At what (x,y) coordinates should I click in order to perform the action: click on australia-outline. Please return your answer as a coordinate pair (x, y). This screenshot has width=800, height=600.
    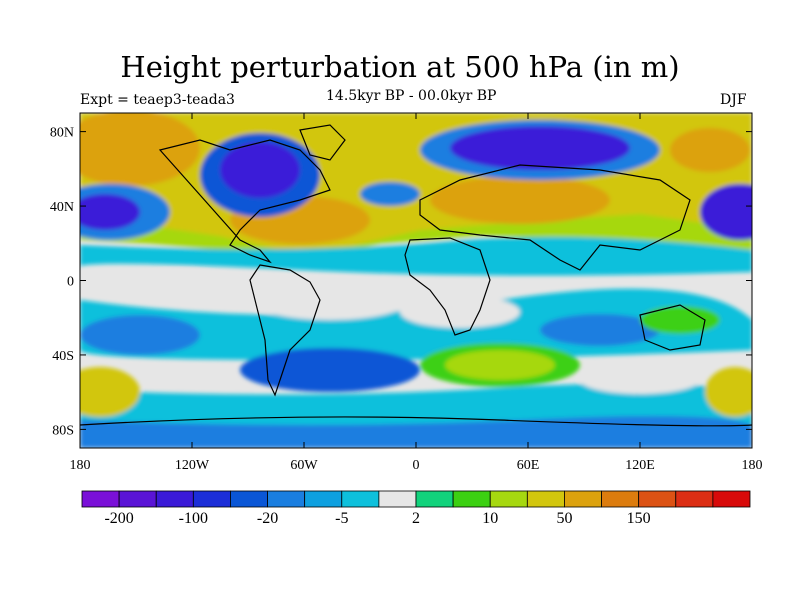
    Looking at the image, I should click on (672, 327).